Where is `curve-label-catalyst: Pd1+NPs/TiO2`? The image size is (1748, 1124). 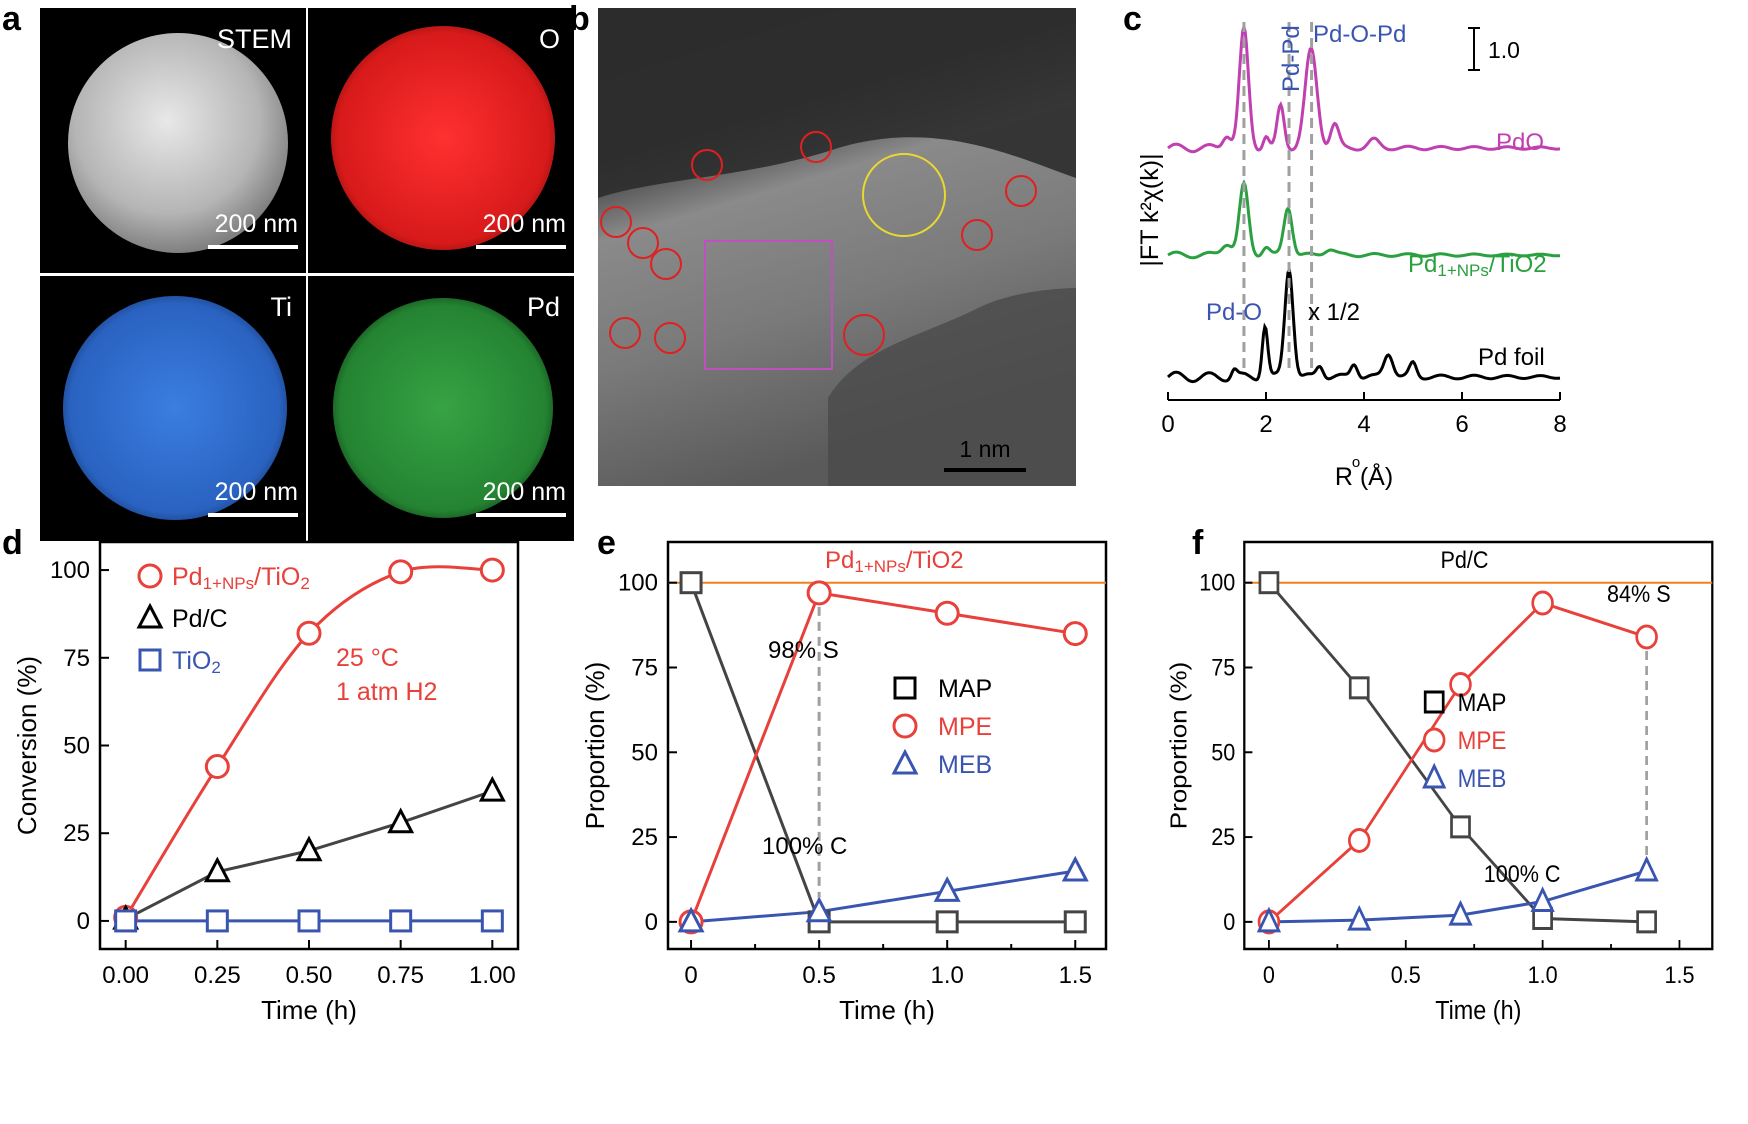
curve-label-catalyst: Pd1+NPs/TiO2 is located at coordinates (1477, 265).